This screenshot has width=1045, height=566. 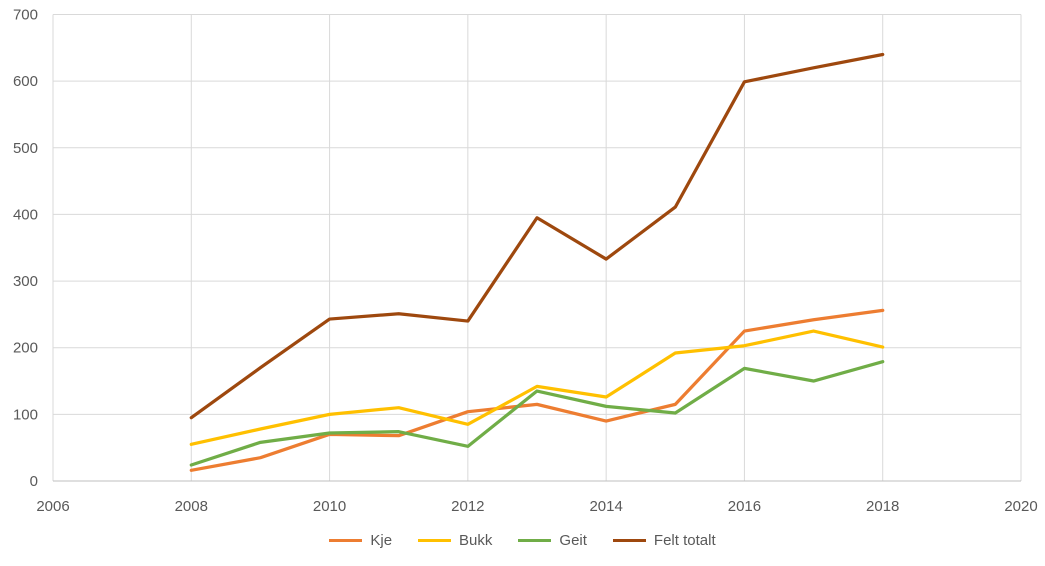 I want to click on legend-item-label: Felt totalt, so click(x=684, y=540).